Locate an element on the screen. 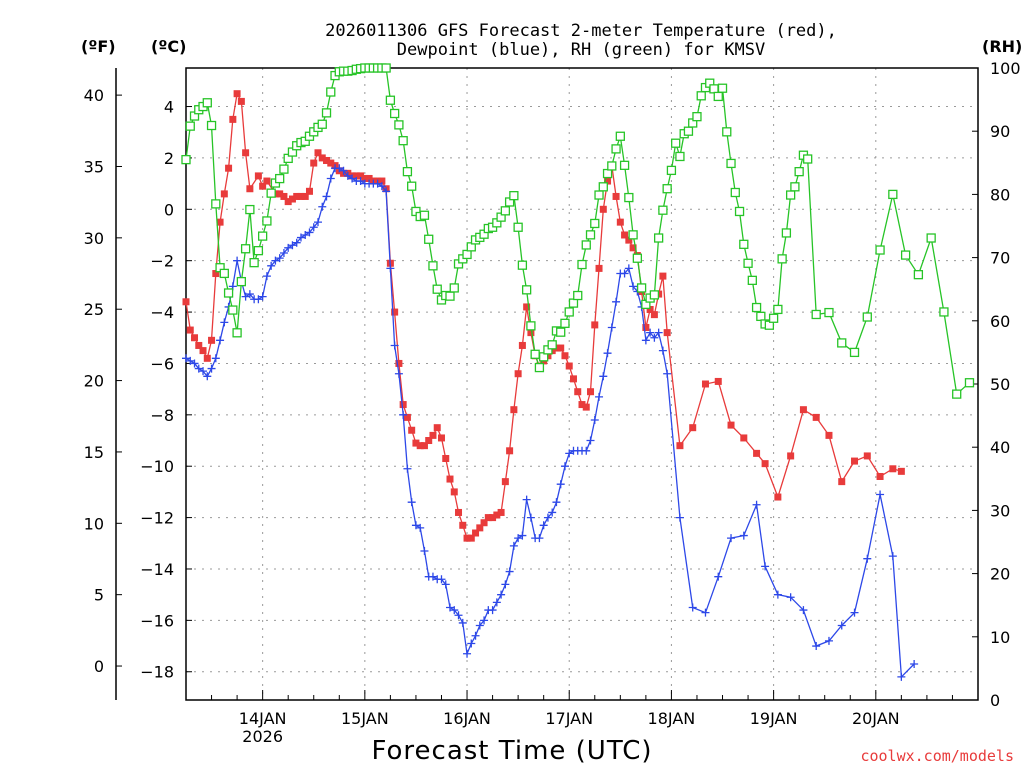  celsius-tick-label: −6 is located at coordinates (162, 363).